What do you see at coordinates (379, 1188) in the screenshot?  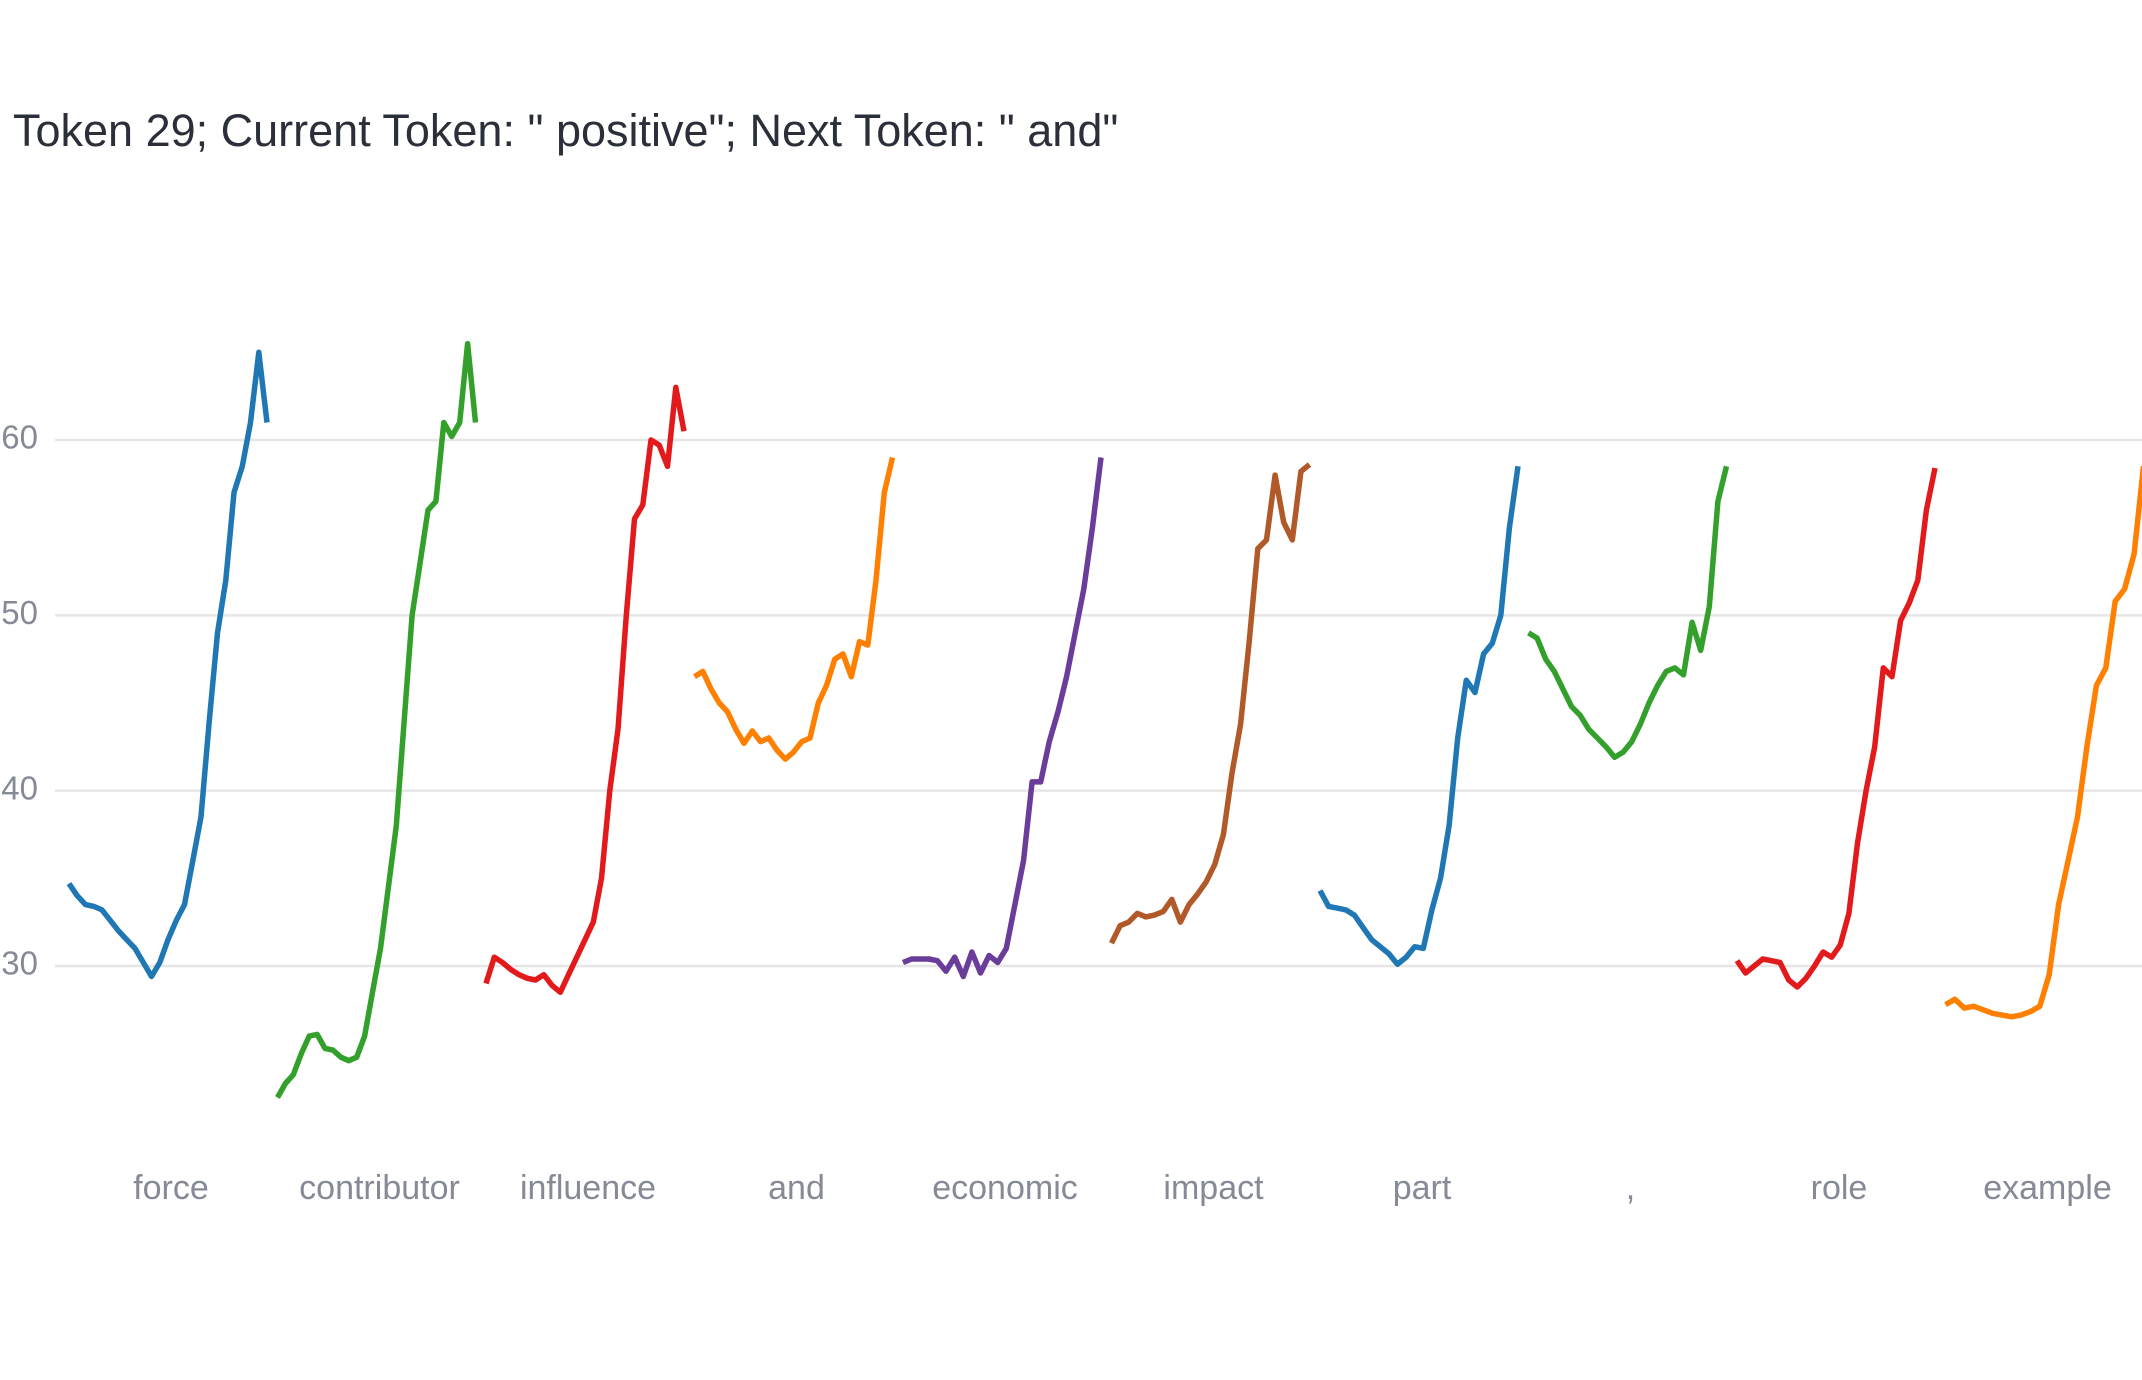 I see `x-tick-label: contributor` at bounding box center [379, 1188].